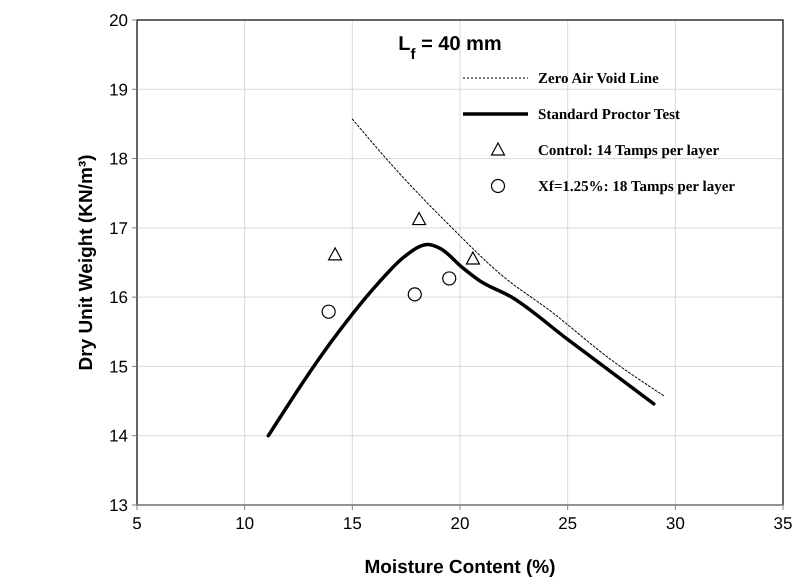 The image size is (799, 585). Describe the element at coordinates (637, 187) in the screenshot. I see `legend-label: Xf=1.25%: 18 Tamps per layer` at that location.